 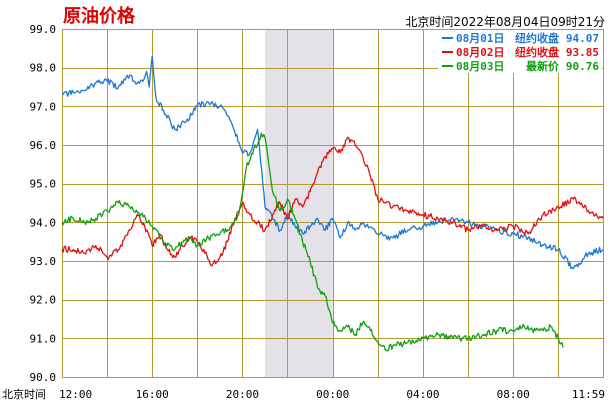 I want to click on x-tick-label: 11:59, so click(x=588, y=394).